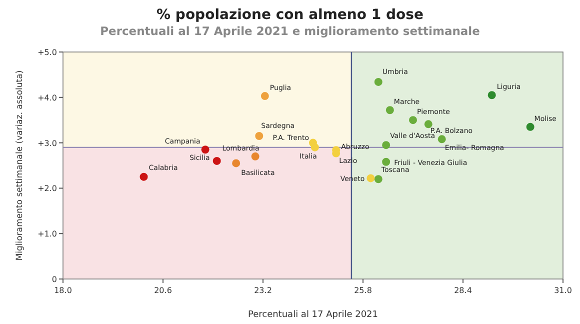  Describe the element at coordinates (47, 234) in the screenshot. I see `y-tick-label: +1.0` at that location.